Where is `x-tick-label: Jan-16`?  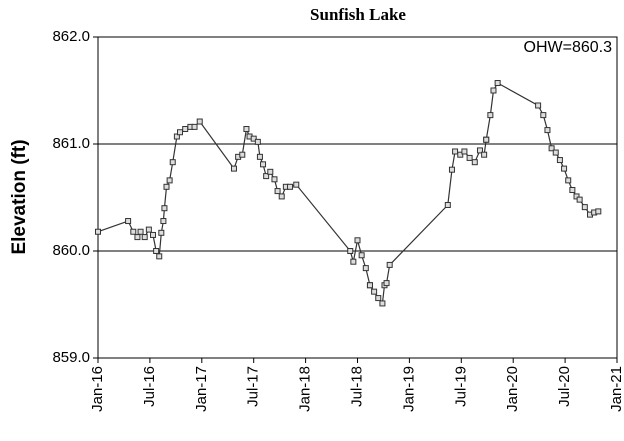
x-tick-label: Jan-16 is located at coordinates (97, 389).